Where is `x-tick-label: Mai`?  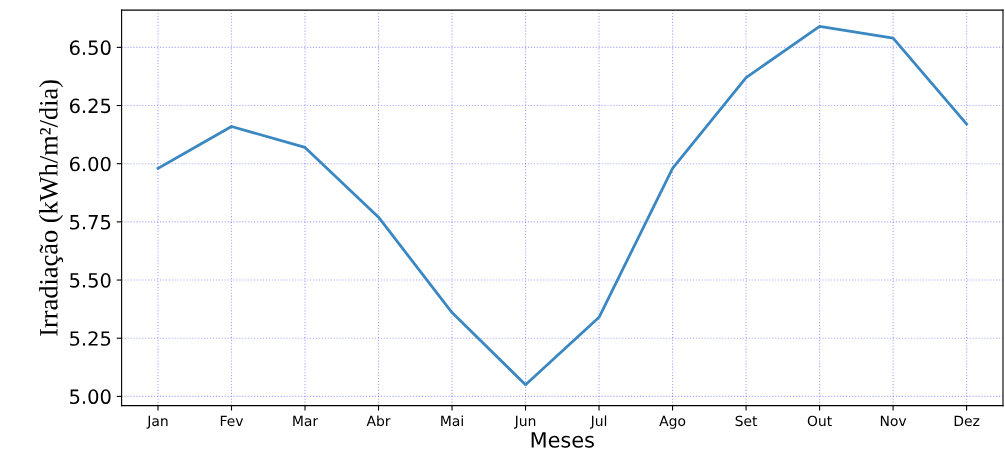 x-tick-label: Mai is located at coordinates (452, 421).